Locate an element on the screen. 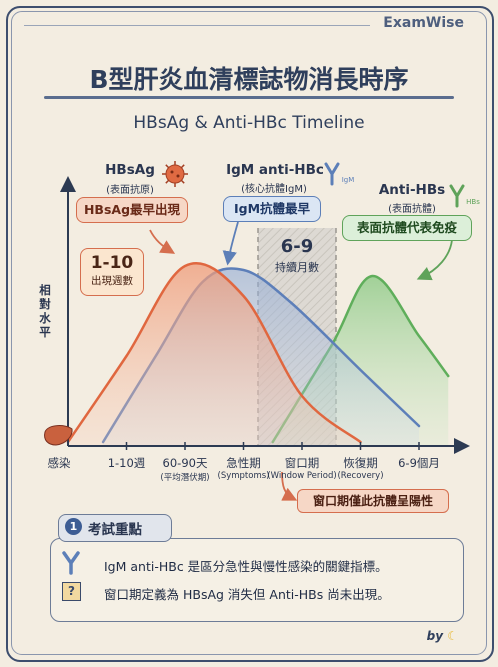 The width and height of the screenshot is (498, 667). antihbs-desc: (表面抗體) is located at coordinates (412, 209).